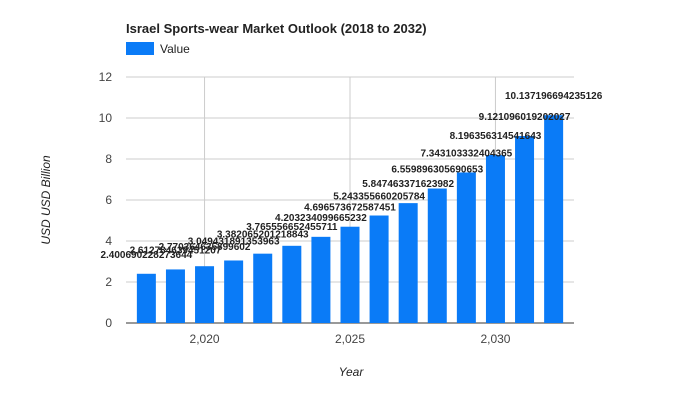 Image resolution: width=700 pixels, height=400 pixels. I want to click on y-tick-label: 12, so click(106, 77).